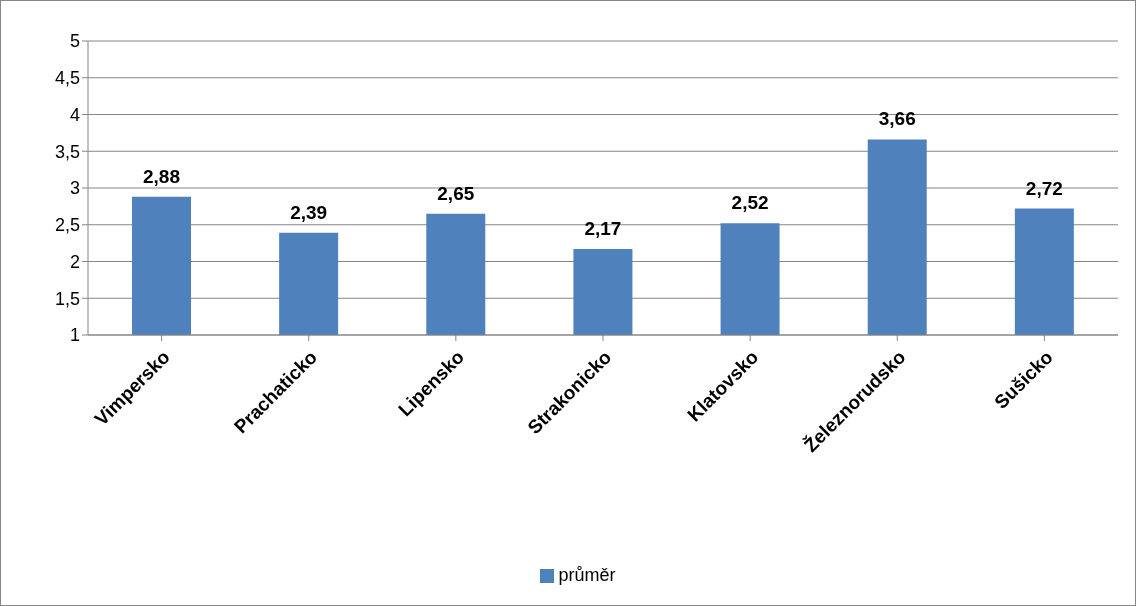  Describe the element at coordinates (1044, 188) in the screenshot. I see `data-label: 2,72` at that location.